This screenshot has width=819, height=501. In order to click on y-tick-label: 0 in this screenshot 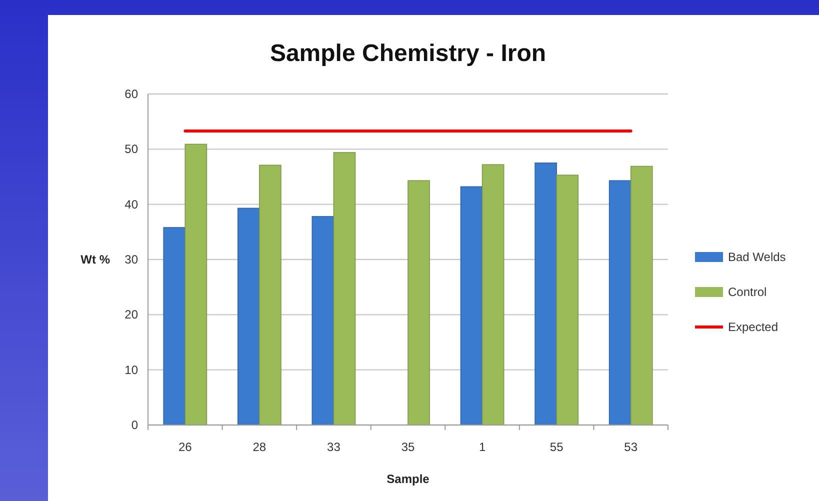, I will do `click(134, 425)`.